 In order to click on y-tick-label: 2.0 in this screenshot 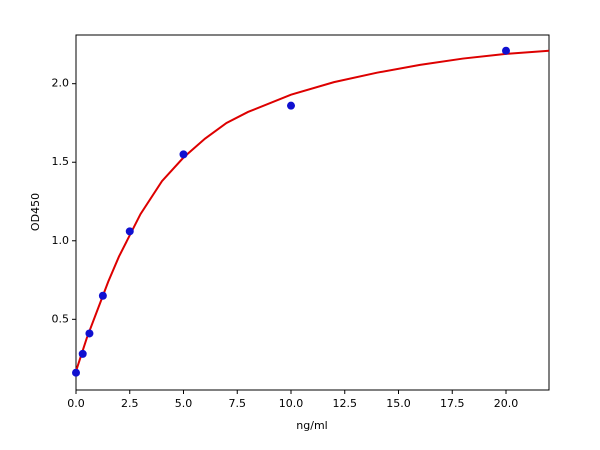, I will do `click(61, 83)`.